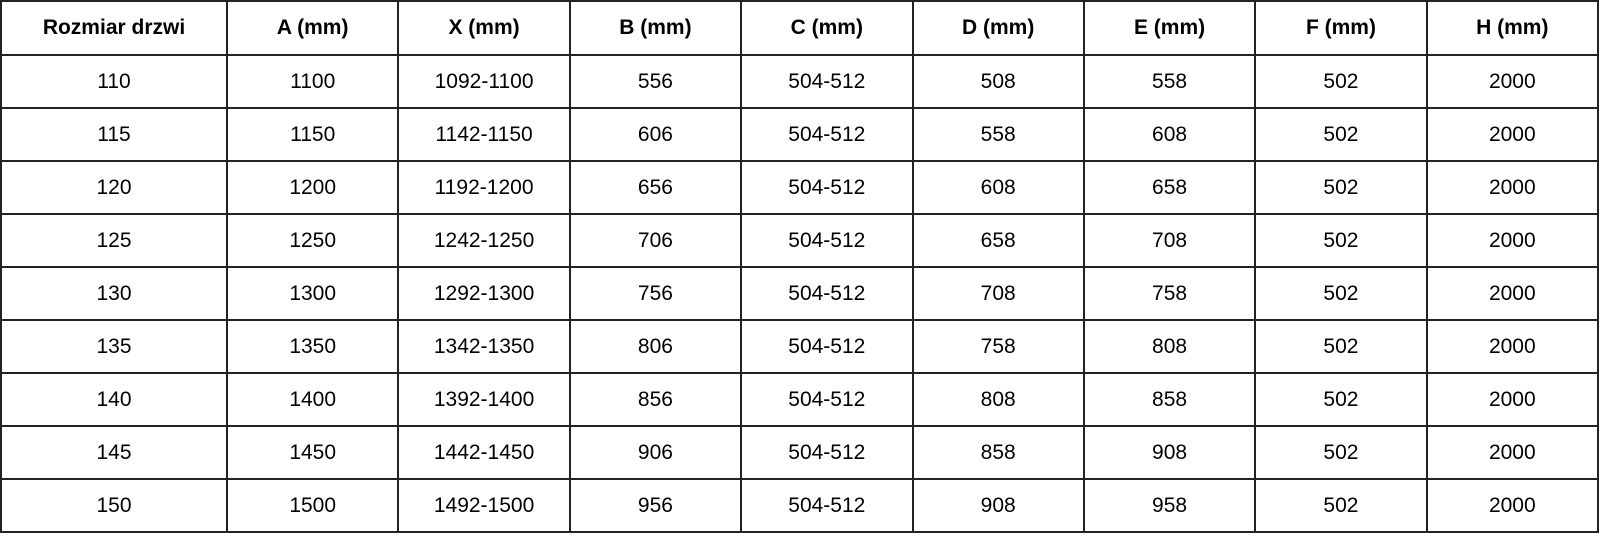 Image resolution: width=1600 pixels, height=539 pixels. What do you see at coordinates (655, 28) in the screenshot?
I see `column-header: B (mm)` at bounding box center [655, 28].